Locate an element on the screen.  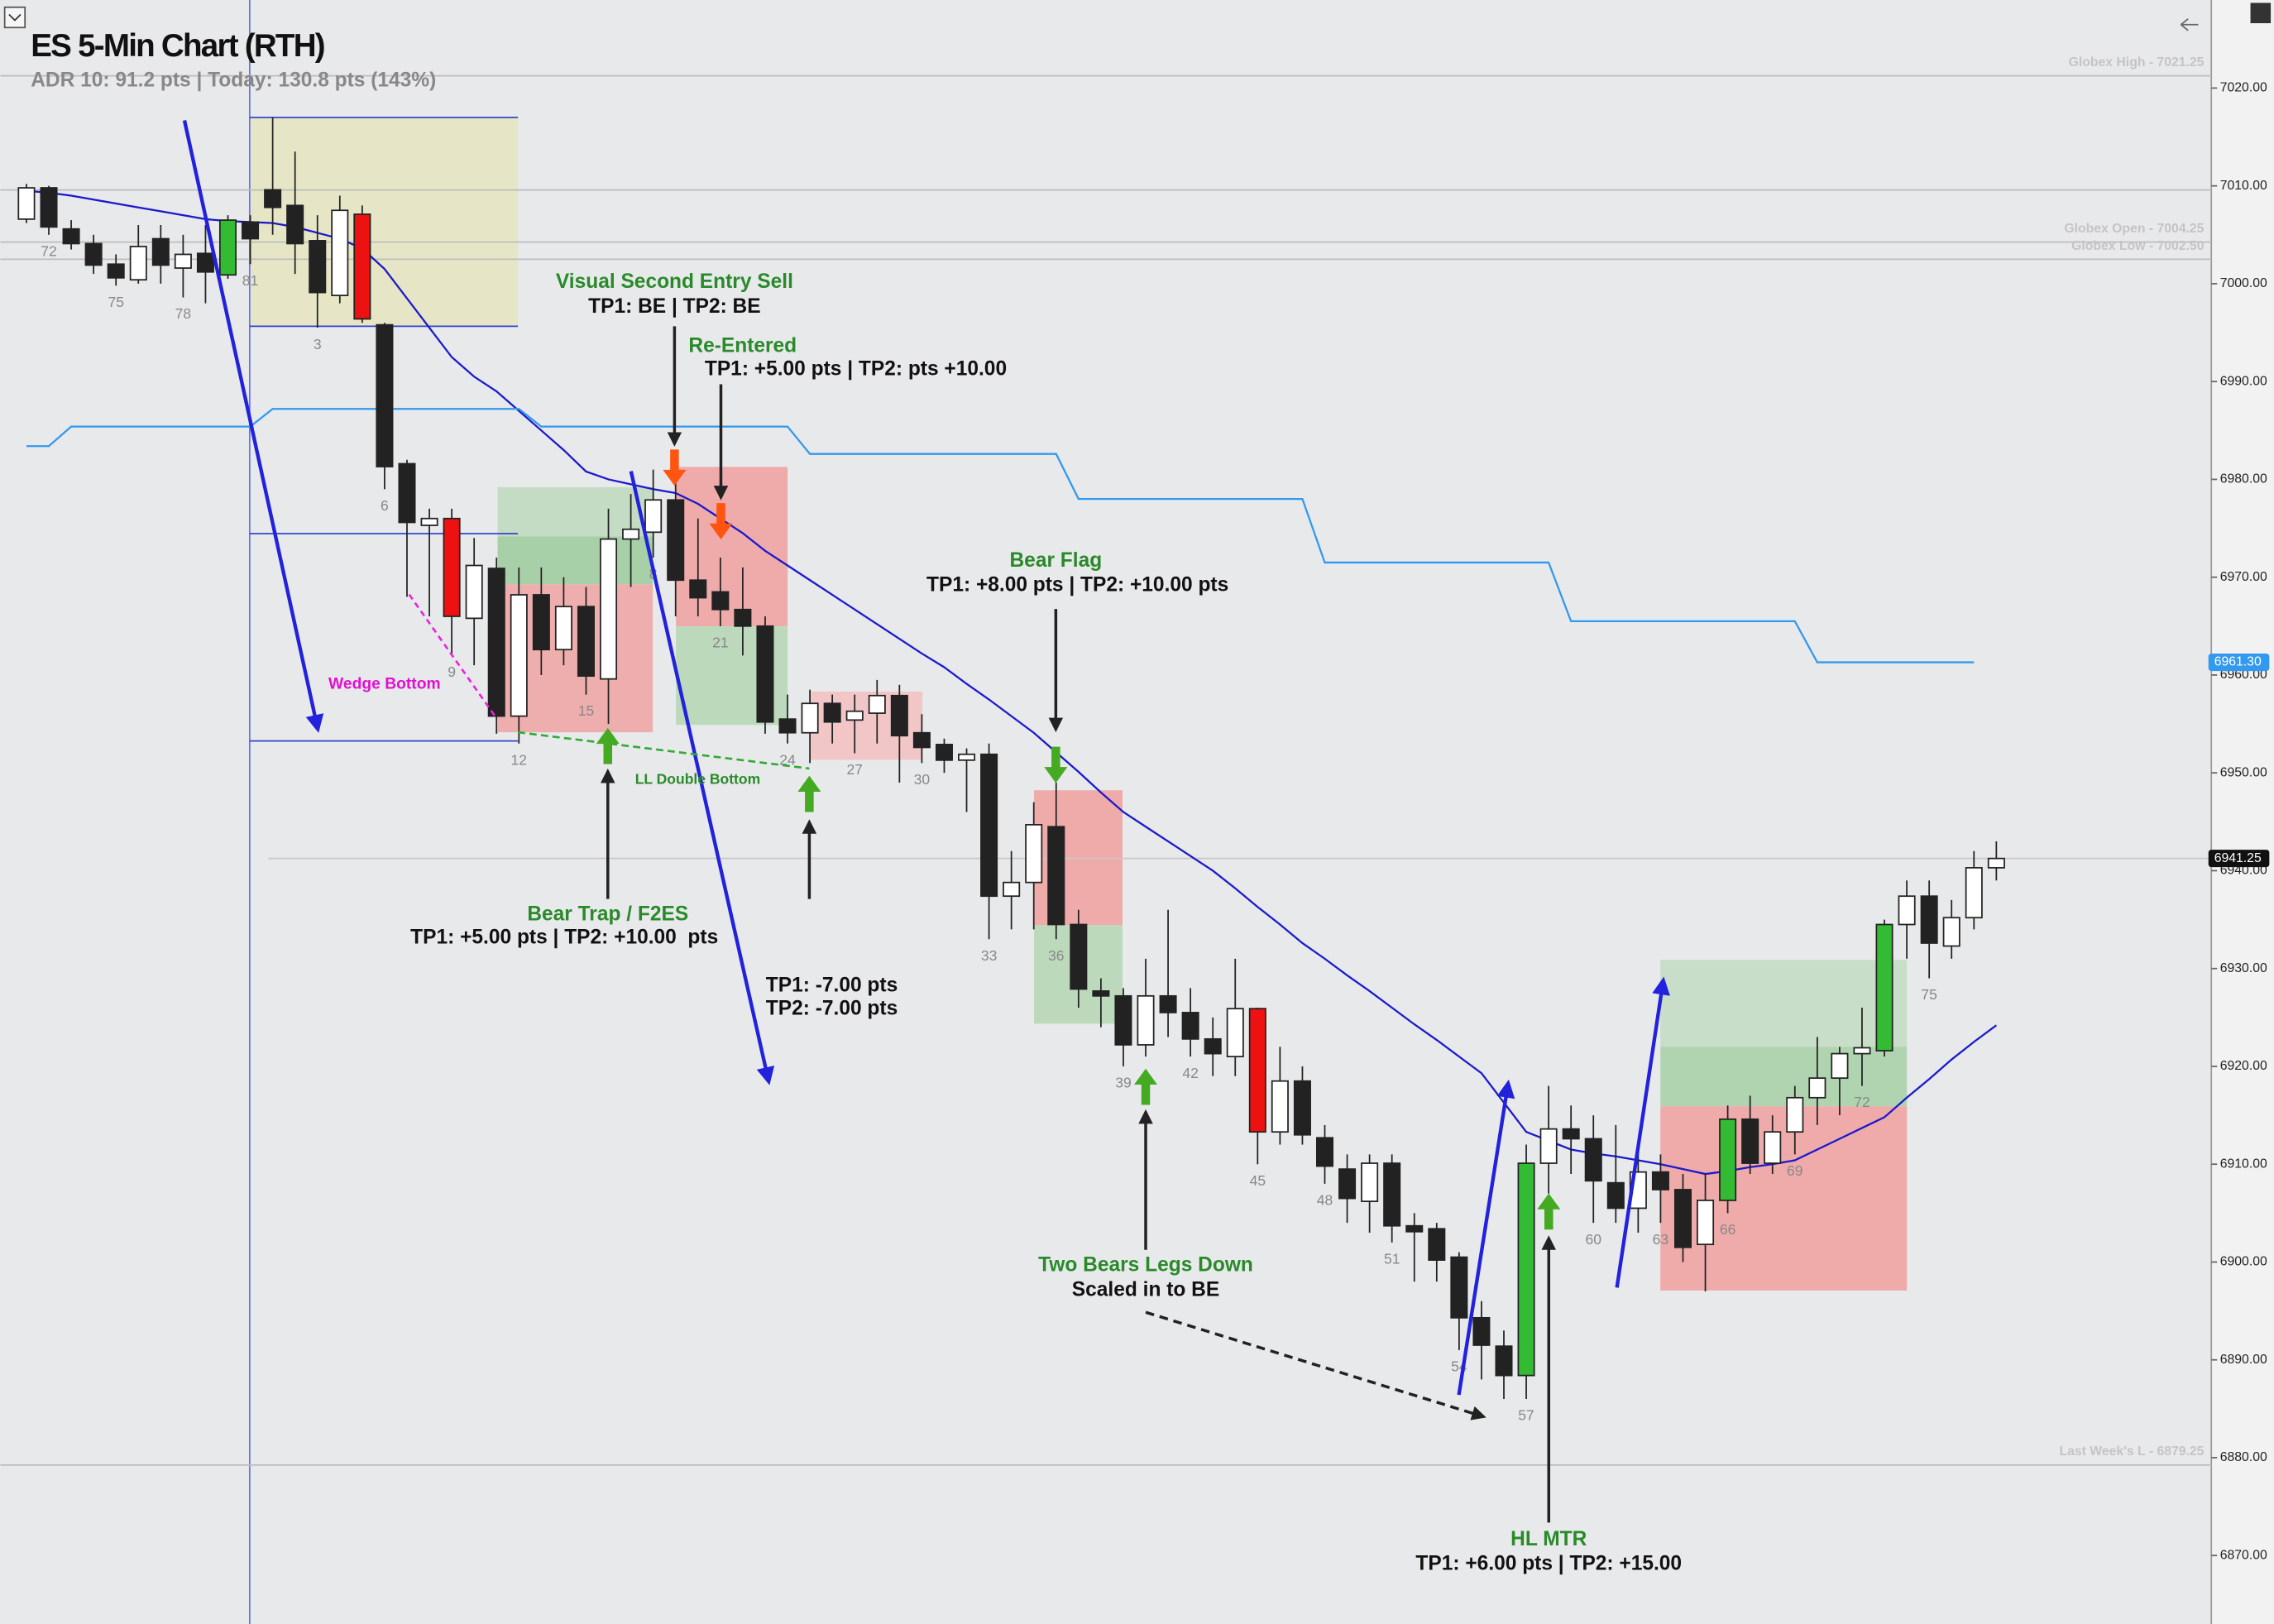
annotation-detail: TP1: BE | TP2: BE is located at coordinates (674, 306).